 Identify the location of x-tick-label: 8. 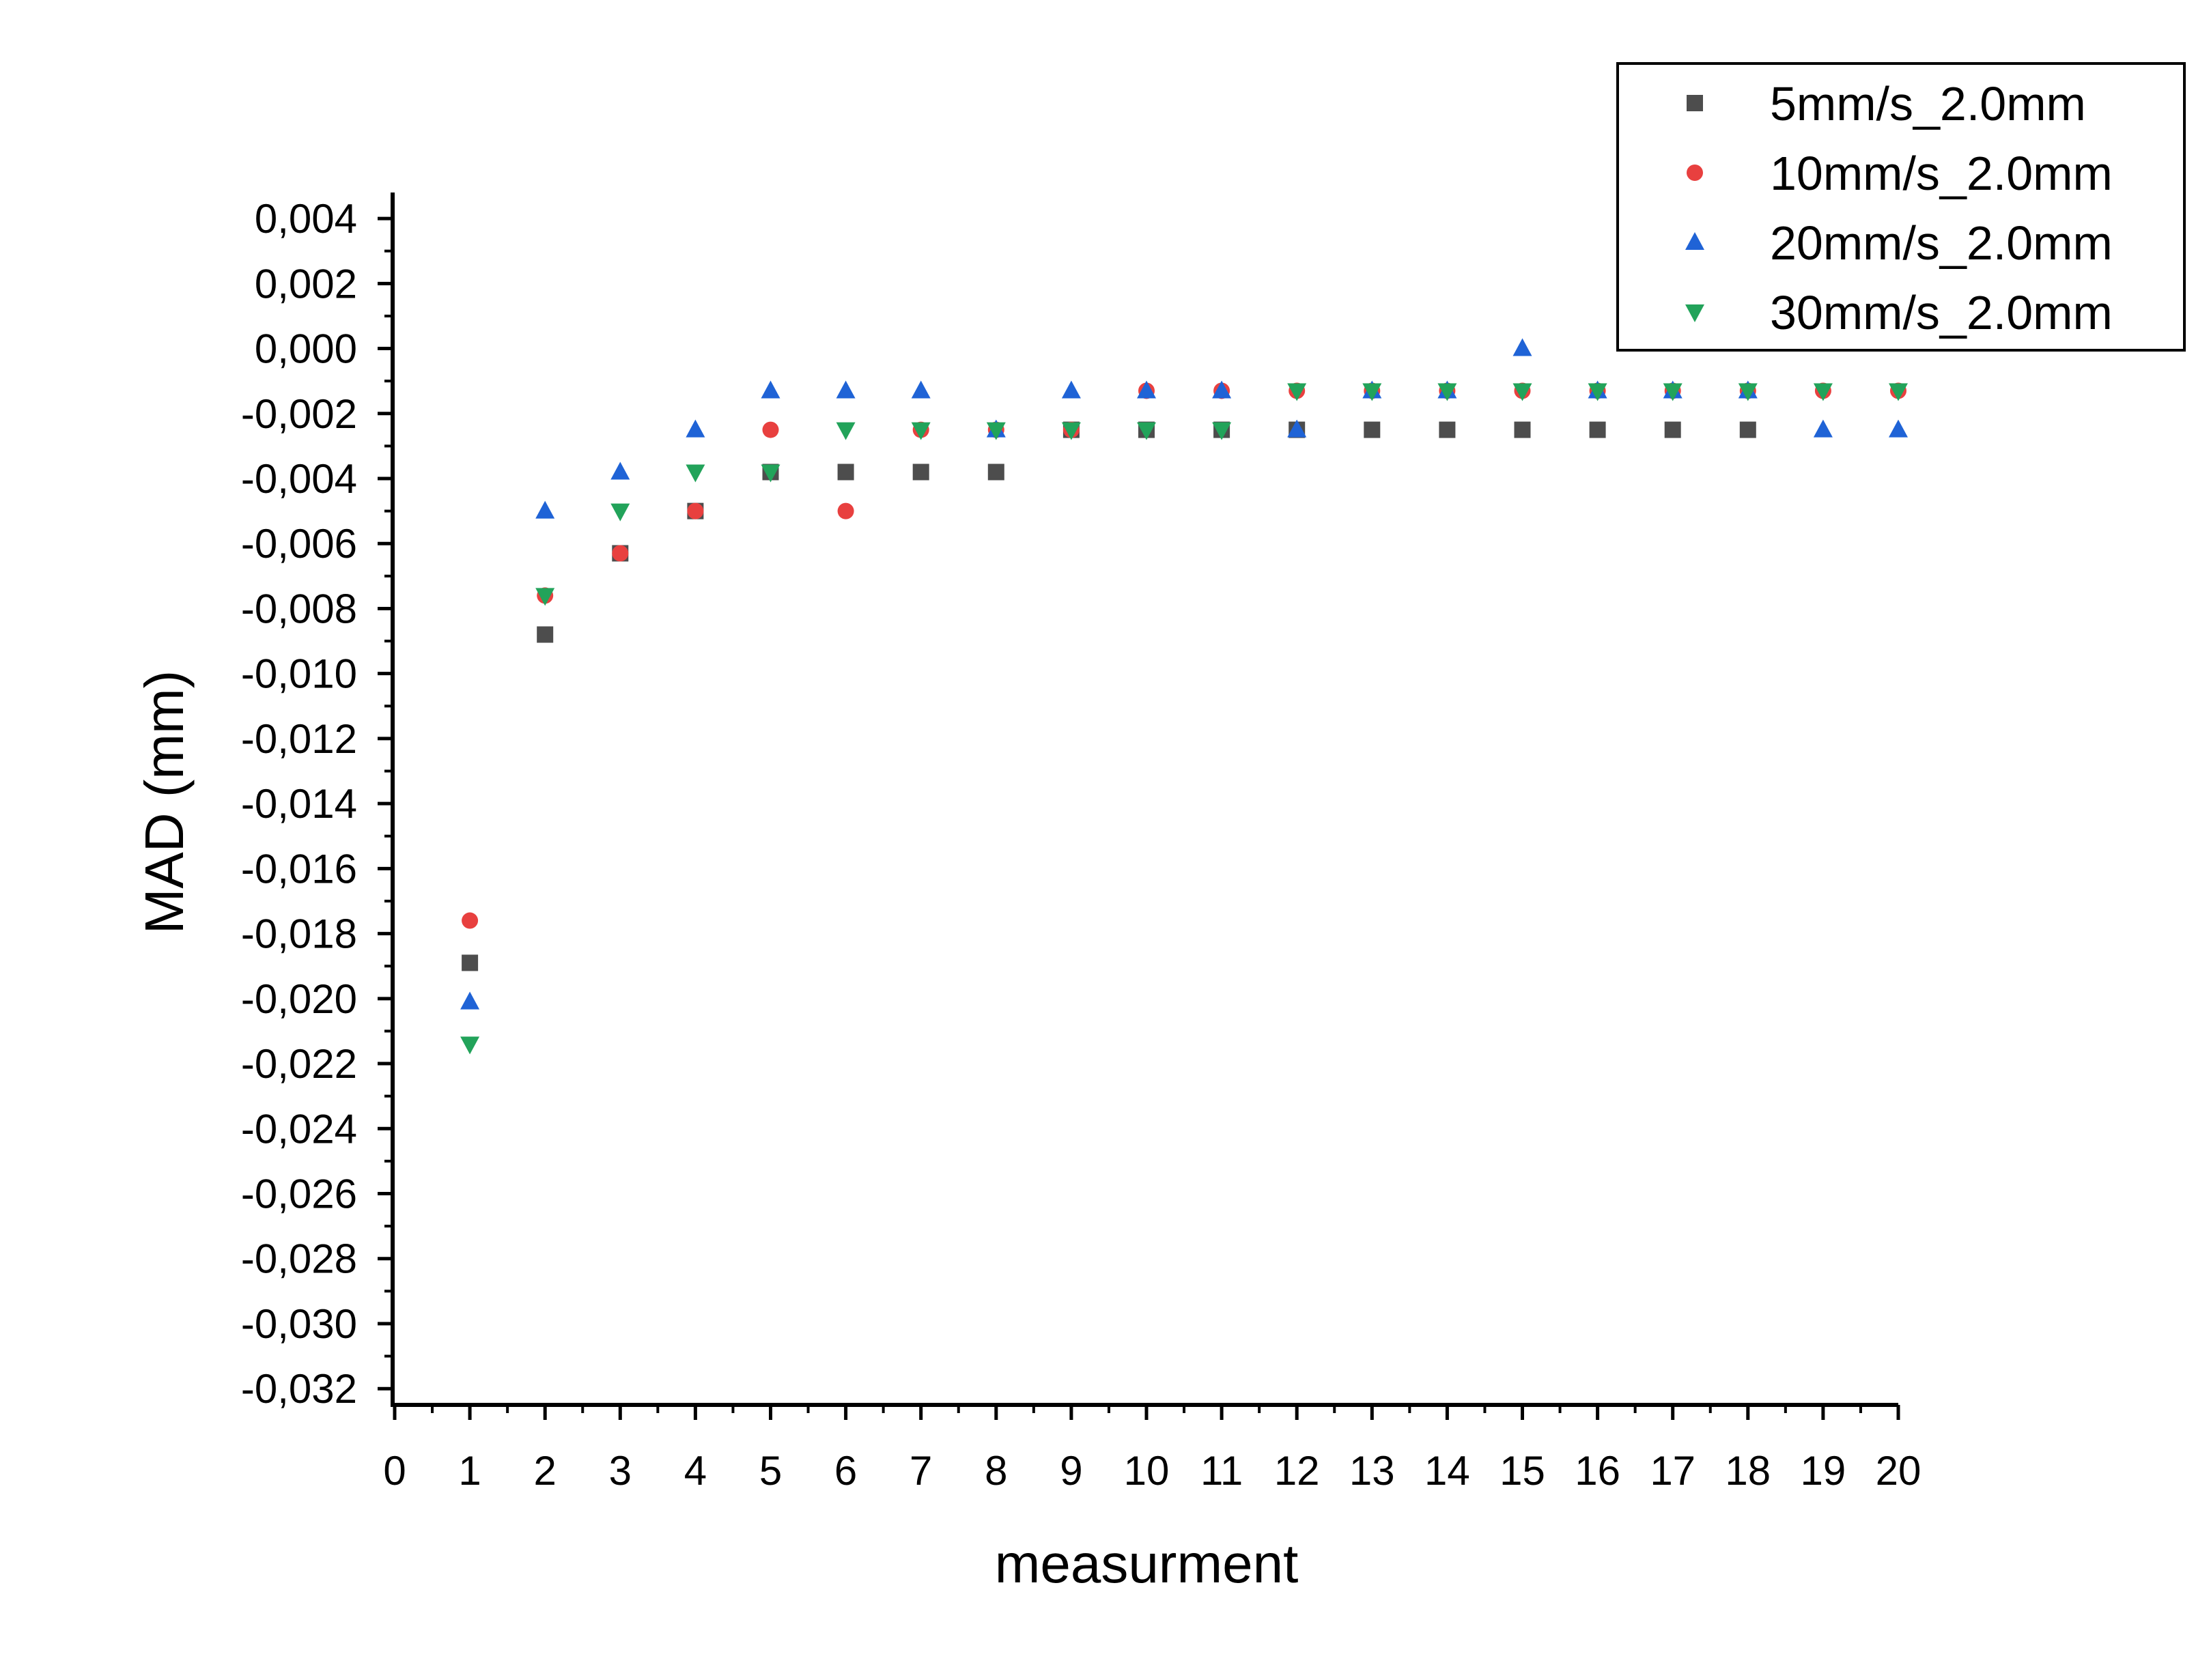
(996, 1471).